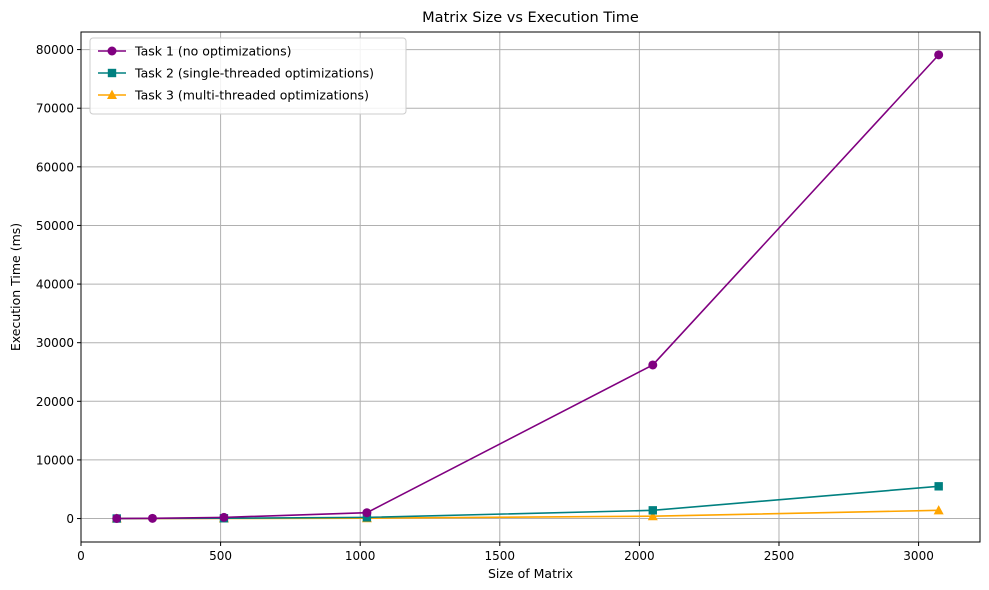 Image resolution: width=989 pixels, height=590 pixels. I want to click on legend-label: Task 3 (multi-threaded optimizations), so click(251, 95).